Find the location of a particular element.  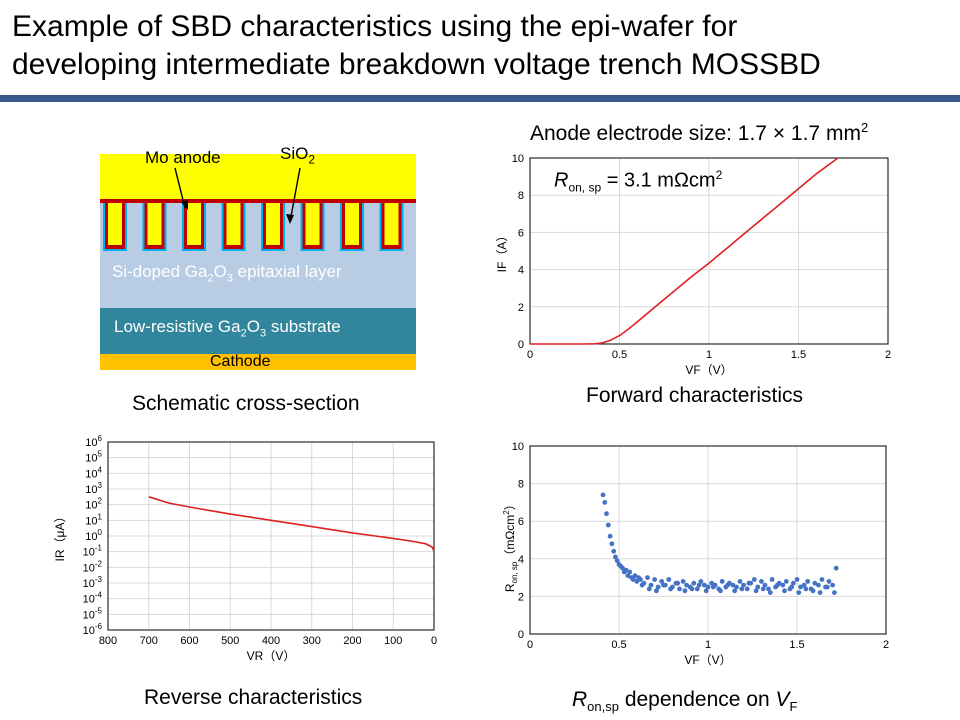

reverse-iv-curve is located at coordinates (291, 524).